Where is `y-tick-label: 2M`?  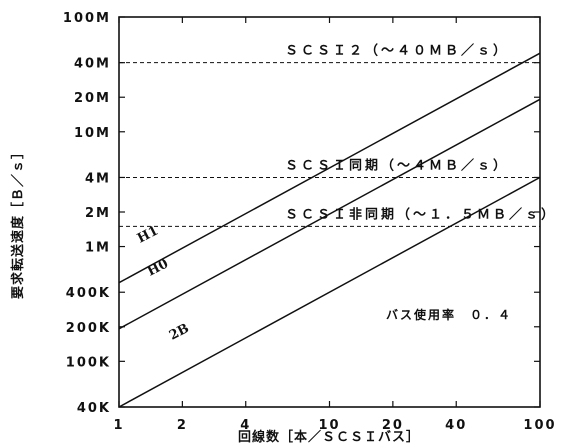
y-tick-label: 2M is located at coordinates (98, 213).